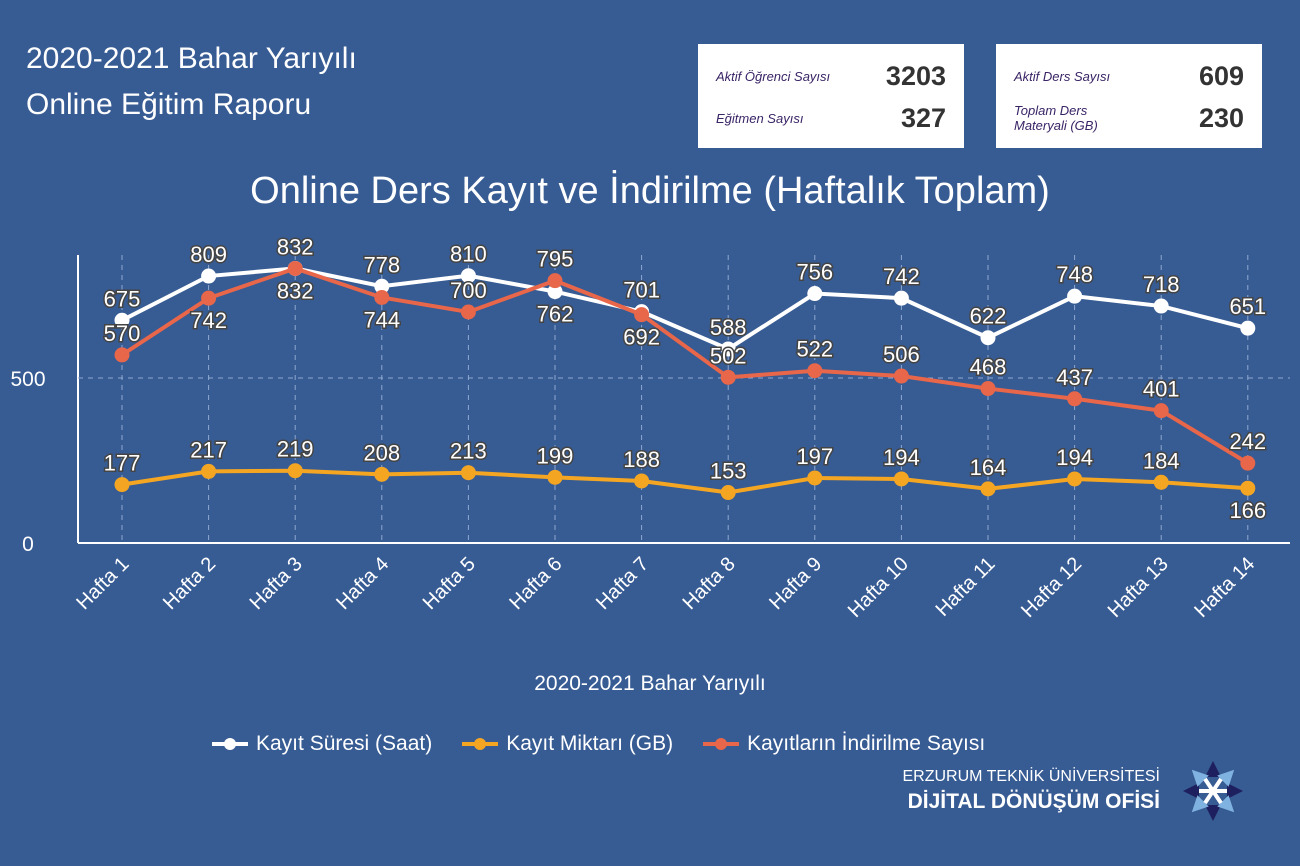 The image size is (1300, 866). What do you see at coordinates (189, 583) in the screenshot?
I see `x-tick-label: Hafta 2` at bounding box center [189, 583].